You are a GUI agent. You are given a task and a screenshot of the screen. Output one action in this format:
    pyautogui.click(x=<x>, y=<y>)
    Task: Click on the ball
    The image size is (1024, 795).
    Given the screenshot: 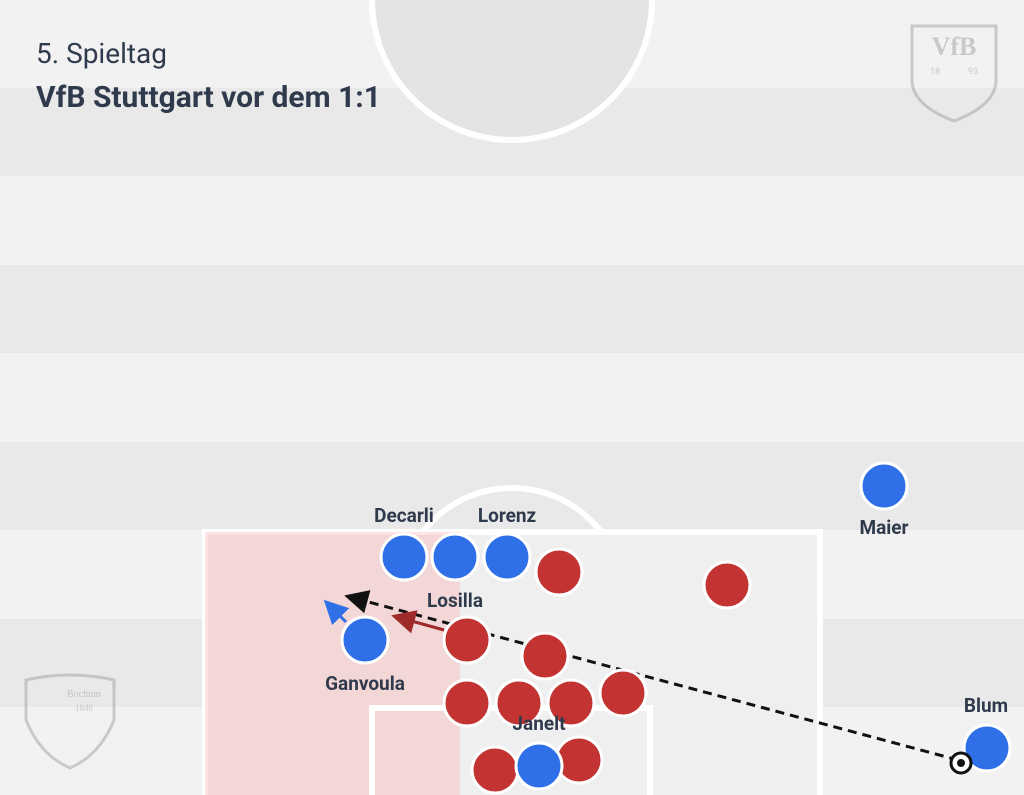 What is the action you would take?
    pyautogui.click(x=961, y=763)
    